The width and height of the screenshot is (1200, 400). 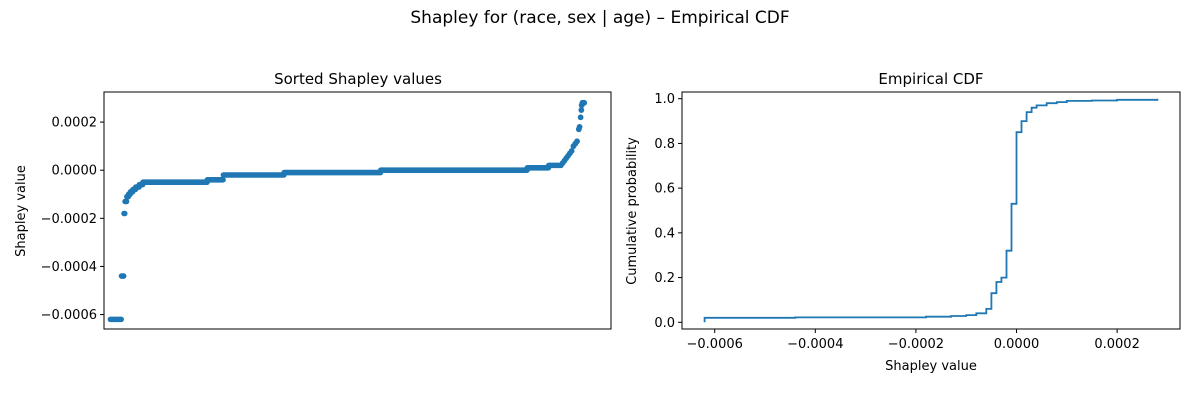 I want to click on empirical-cdf-ytick-label: 0.2, so click(x=664, y=278).